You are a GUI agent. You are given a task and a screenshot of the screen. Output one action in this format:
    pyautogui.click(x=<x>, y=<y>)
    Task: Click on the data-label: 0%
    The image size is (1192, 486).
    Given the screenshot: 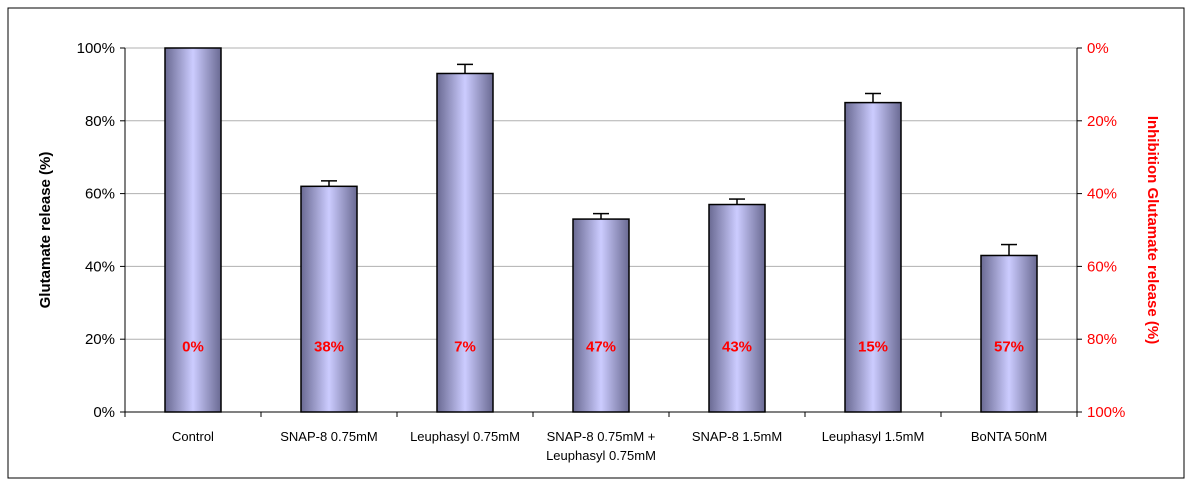 What is the action you would take?
    pyautogui.click(x=193, y=346)
    